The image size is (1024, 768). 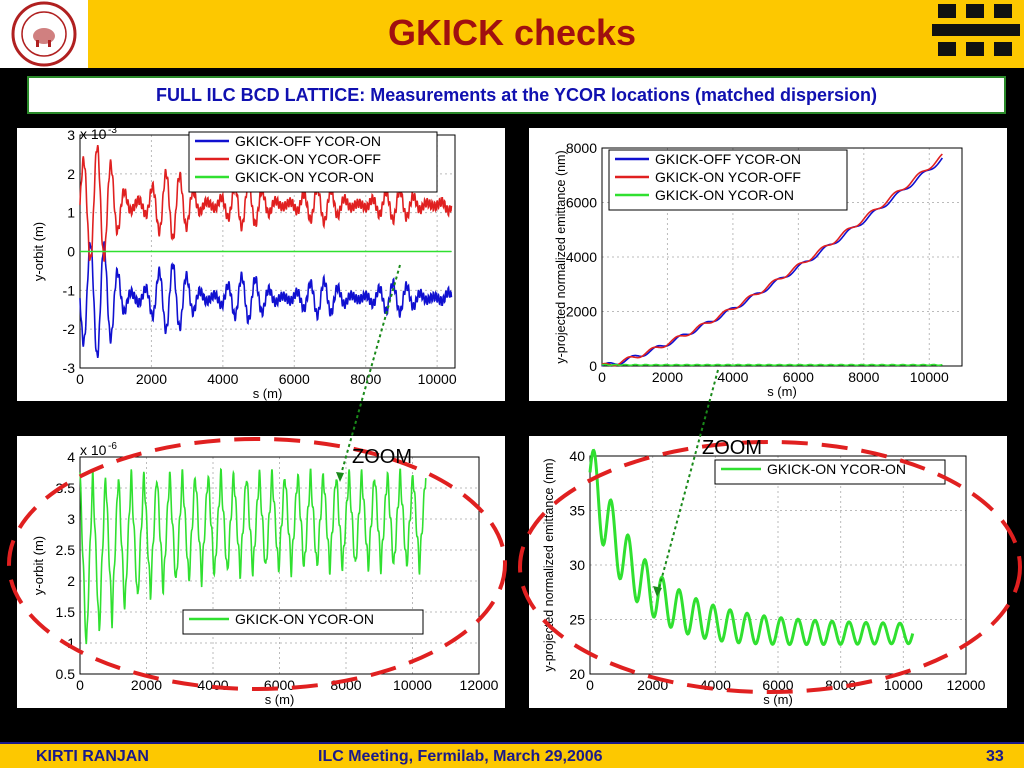 What do you see at coordinates (577, 511) in the screenshot?
I see `y-tick-label: 35` at bounding box center [577, 511].